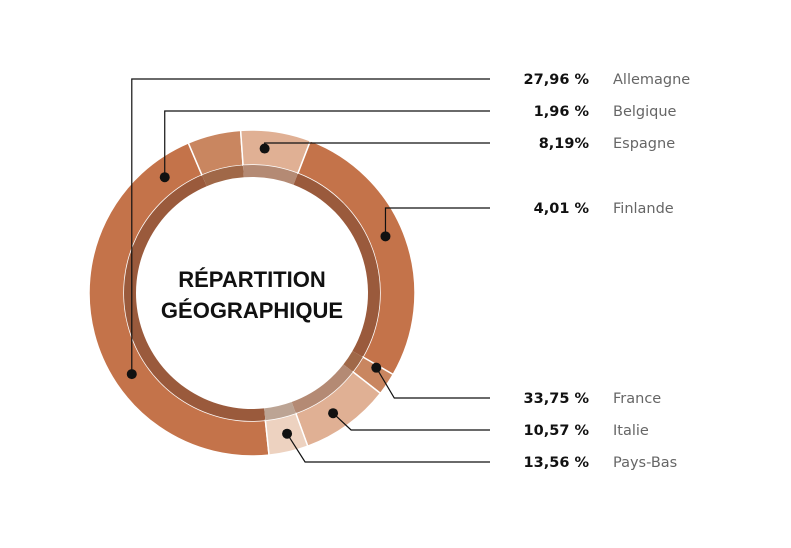 This screenshot has height=548, width=791. Describe the element at coordinates (564, 144) in the screenshot. I see `percent-label-espagne: 8,19%` at that location.